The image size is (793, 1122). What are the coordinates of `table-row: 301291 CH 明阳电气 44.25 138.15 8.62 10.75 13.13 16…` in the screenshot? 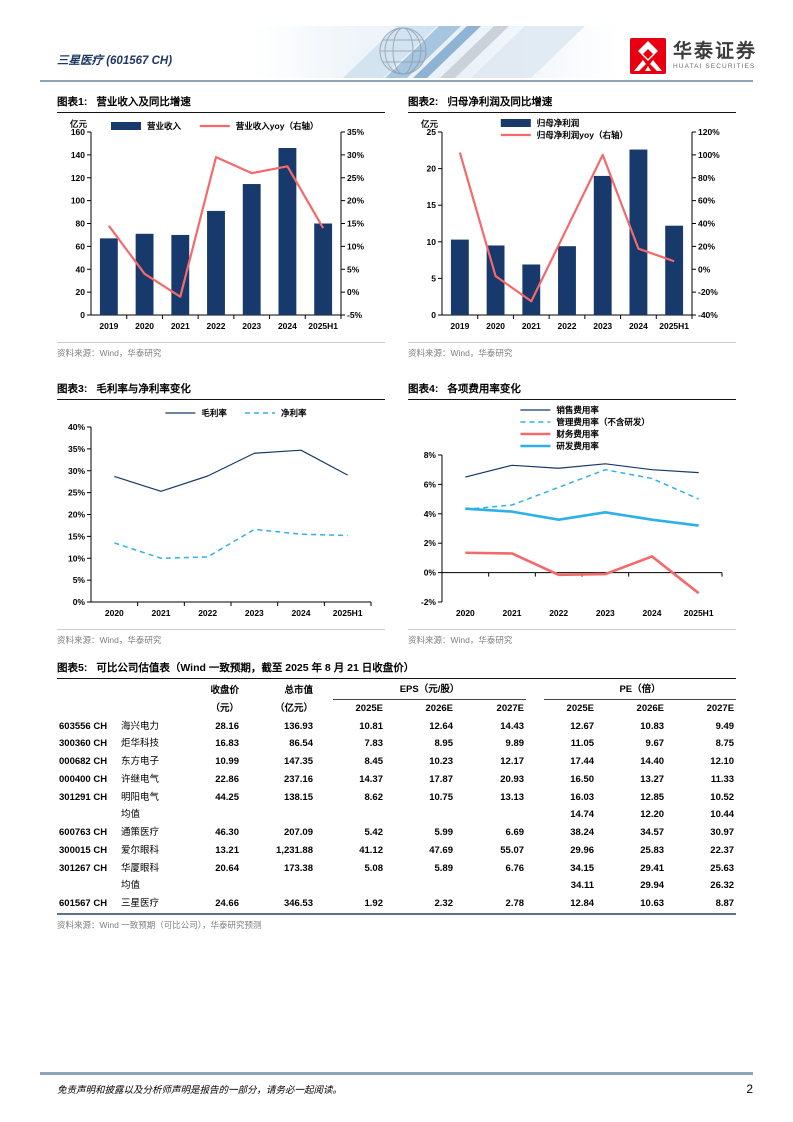 It's located at (396, 798).